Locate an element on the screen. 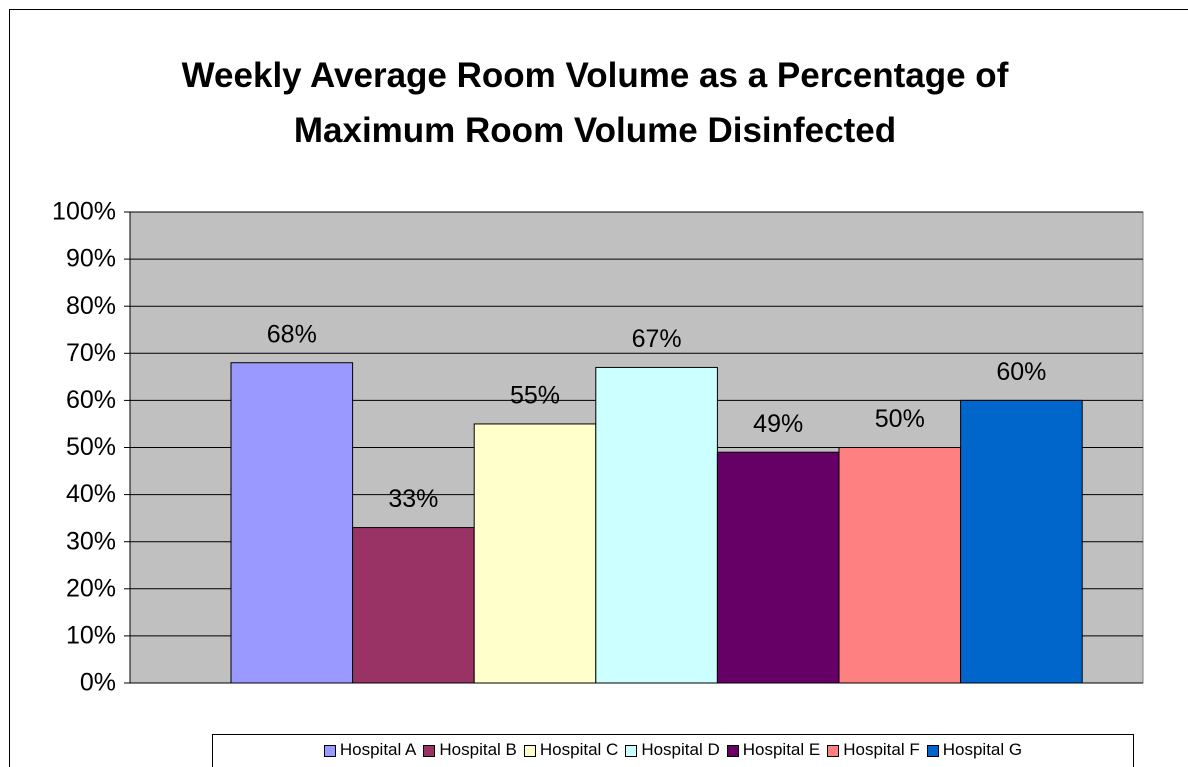 Image resolution: width=1188 pixels, height=767 pixels. legend-label: Hospital D is located at coordinates (680, 749).